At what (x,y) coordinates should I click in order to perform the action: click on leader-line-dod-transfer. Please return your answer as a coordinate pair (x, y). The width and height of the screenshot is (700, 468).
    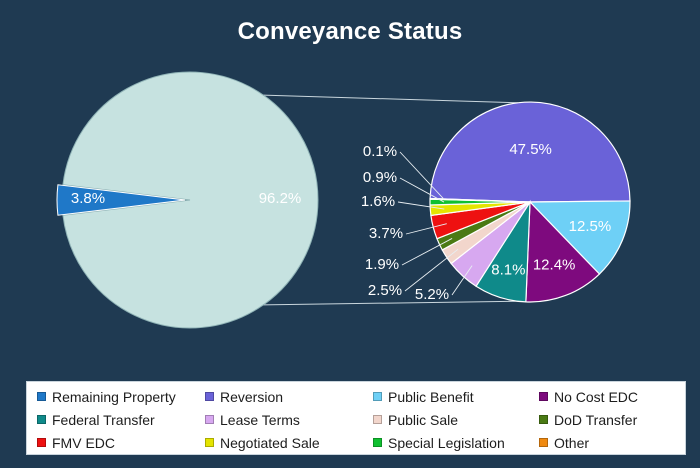
    Looking at the image, I should click on (427, 252).